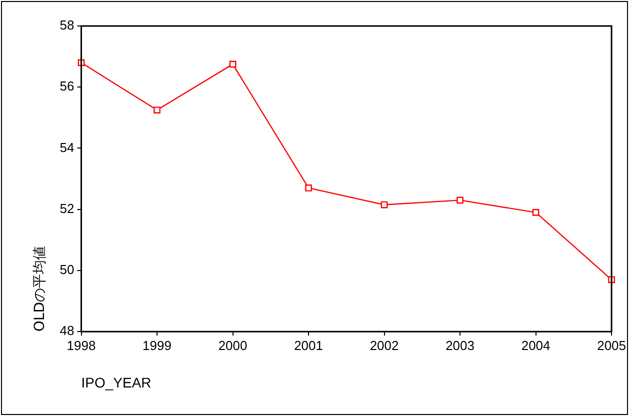  What do you see at coordinates (67, 25) in the screenshot?
I see `y-tick-label: 58` at bounding box center [67, 25].